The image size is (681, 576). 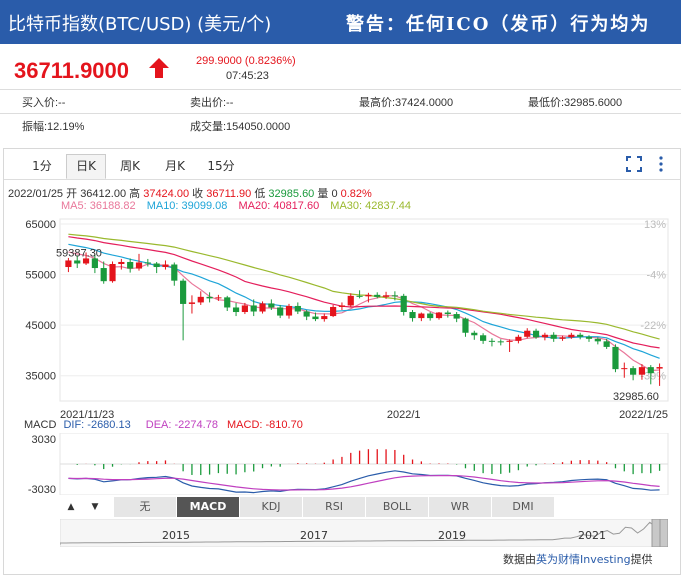 I want to click on low-price: 最低价:32985.6000, so click(x=575, y=103).